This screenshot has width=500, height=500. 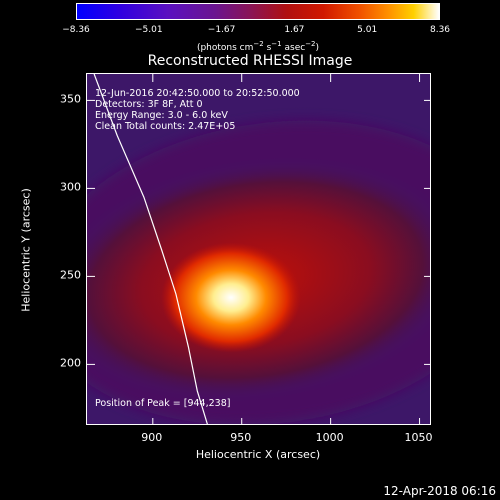 I want to click on colorbar-tick-label: 1.67, so click(x=294, y=30).